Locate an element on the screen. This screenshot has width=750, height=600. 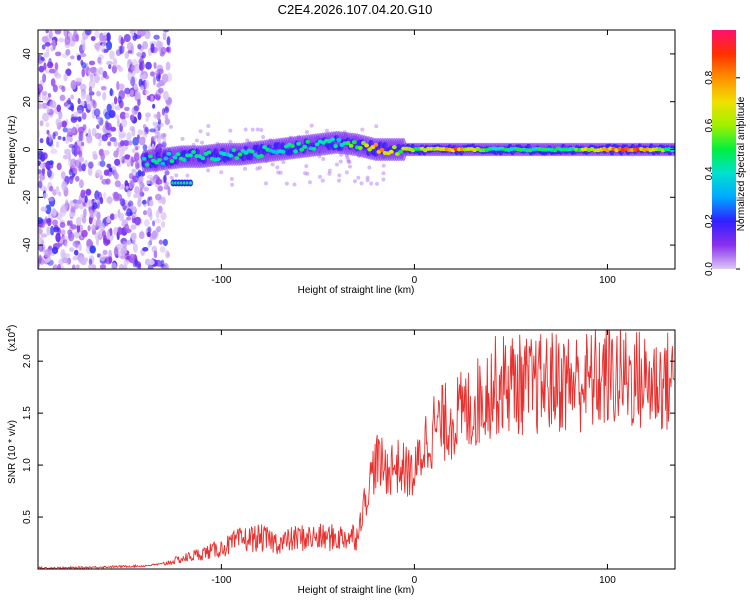
y-tick-label: 40 is located at coordinates (27, 54).